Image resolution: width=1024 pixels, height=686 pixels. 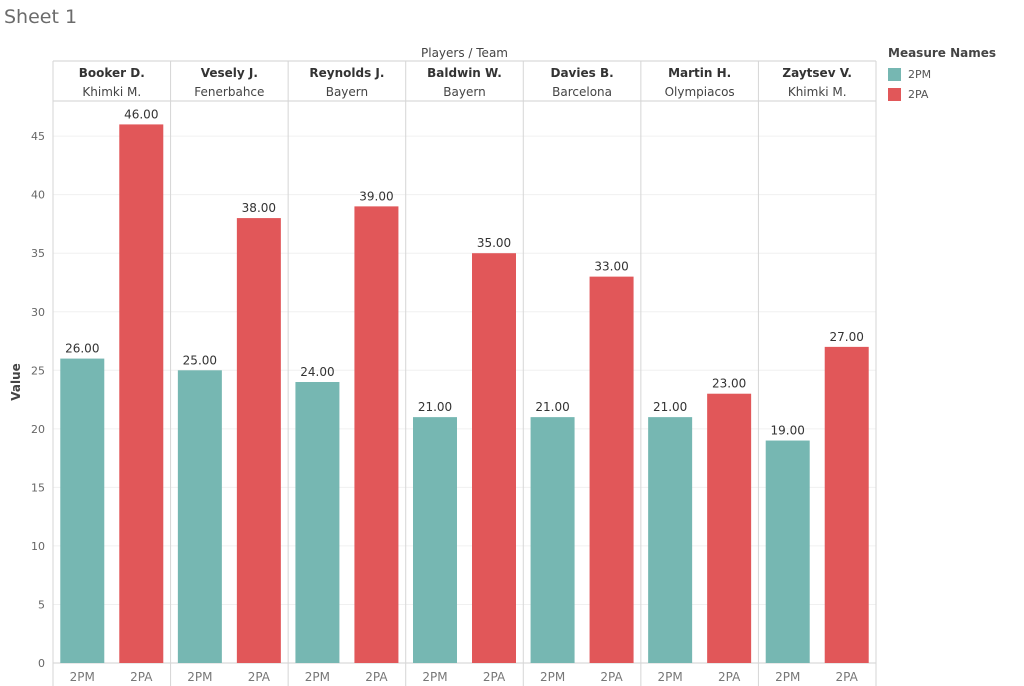 I want to click on team-name: Fenerbahce, so click(x=229, y=92).